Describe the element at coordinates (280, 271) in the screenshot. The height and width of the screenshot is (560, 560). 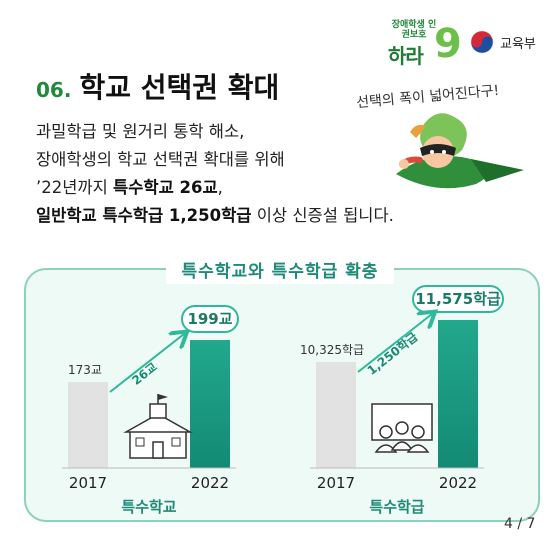
I see `panel-title: 특수학교와 특수학급 확충` at that location.